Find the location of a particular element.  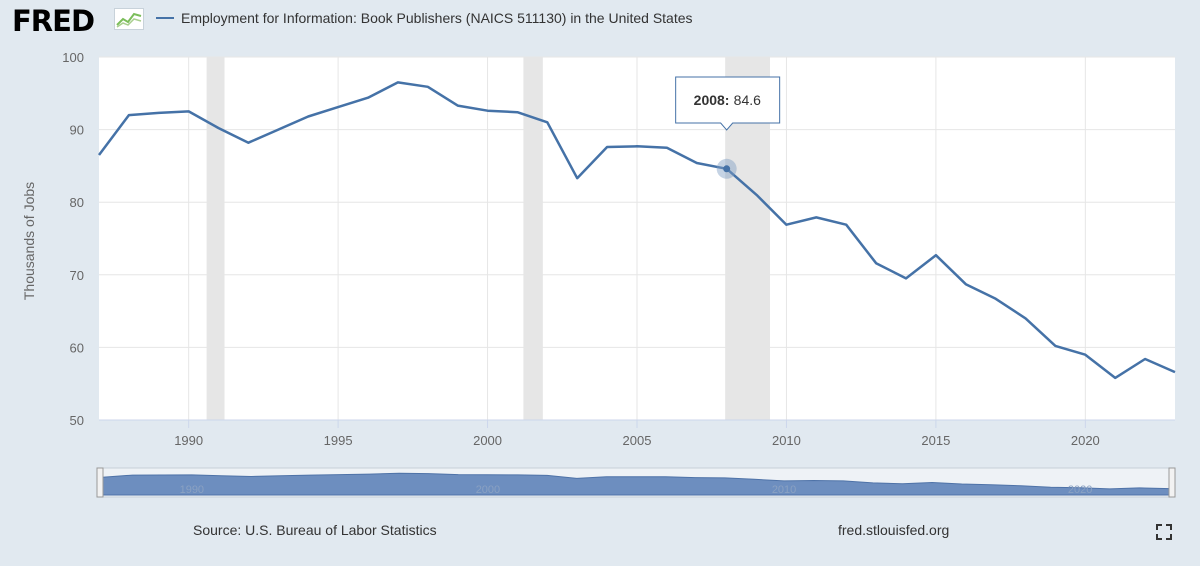

x-tick-label: 2005 is located at coordinates (637, 440).